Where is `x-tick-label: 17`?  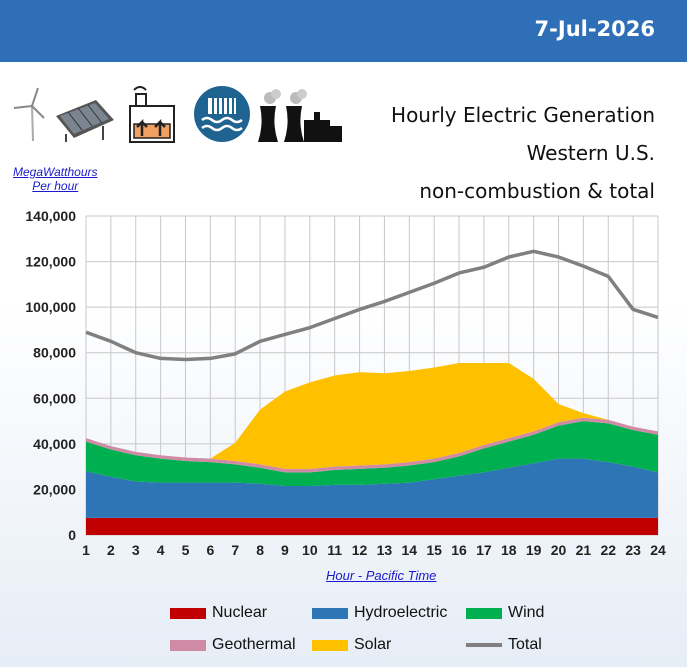
x-tick-label: 17 is located at coordinates (484, 550).